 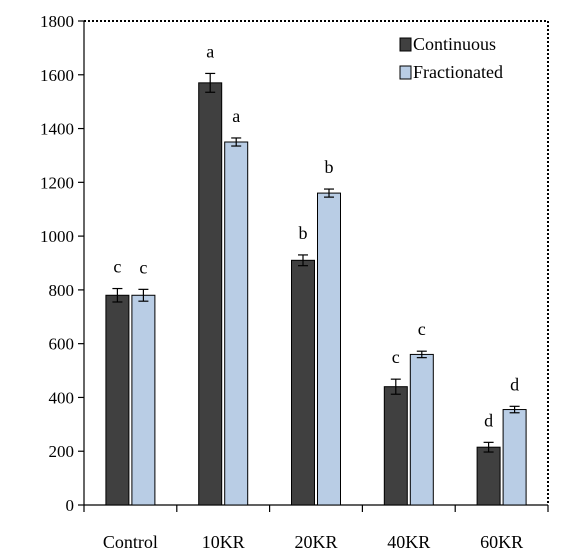 What do you see at coordinates (62, 344) in the screenshot?
I see `y-tick-label: 600` at bounding box center [62, 344].